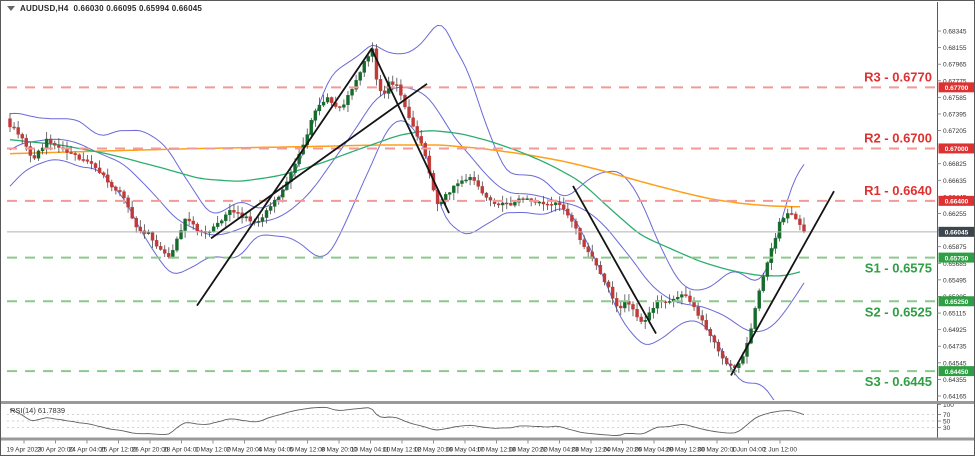 The image size is (975, 456). Describe the element at coordinates (898, 137) in the screenshot. I see `level-label: R2 - 0.6700` at that location.